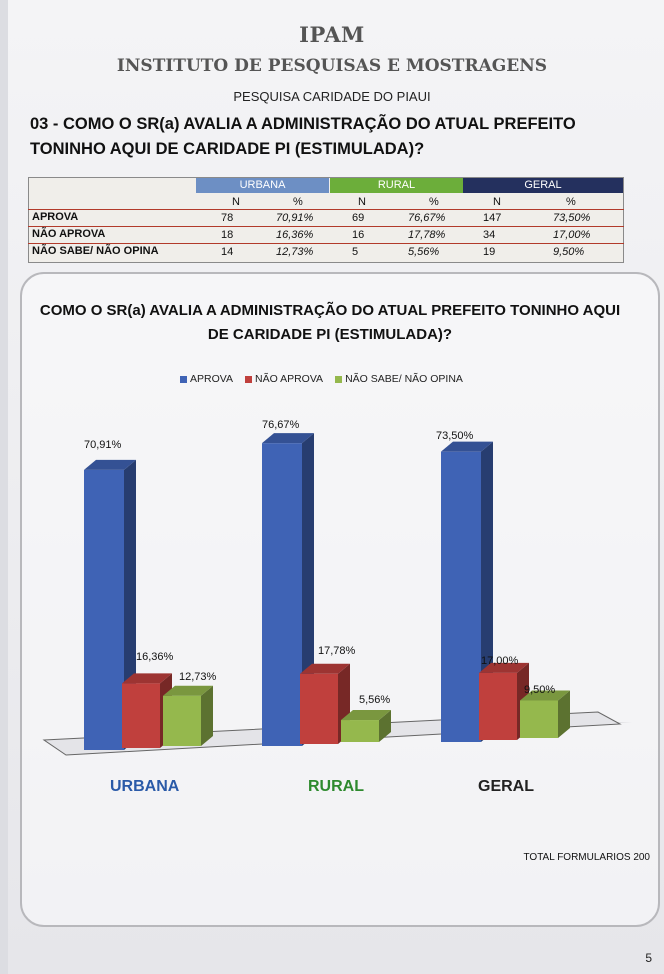  What do you see at coordinates (489, 235) in the screenshot?
I see `table-cell: 34` at bounding box center [489, 235].